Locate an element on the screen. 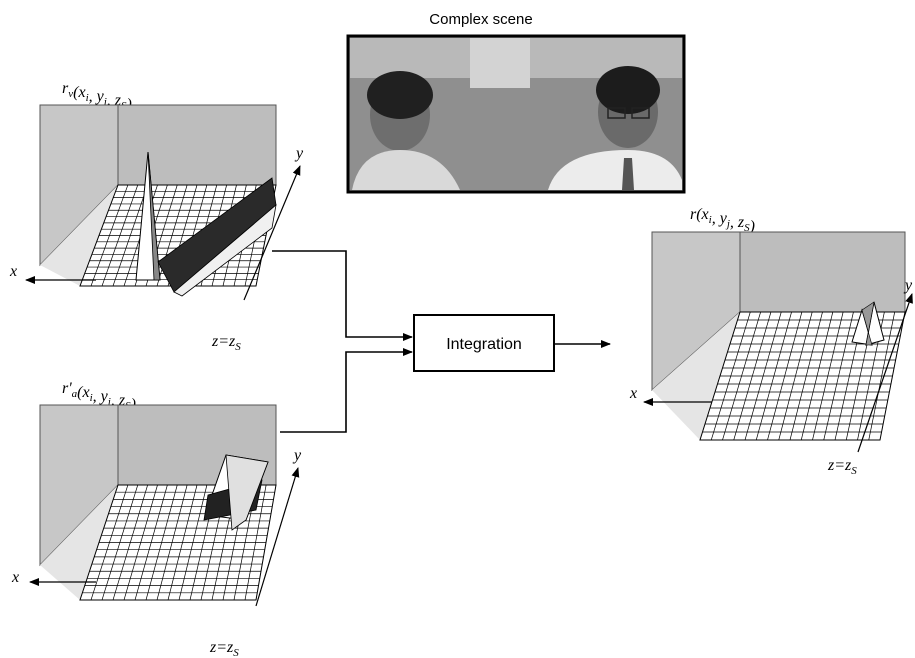  plot-ra: r'a(xi, yj, zS) x y z=zS is located at coordinates (156, 519).